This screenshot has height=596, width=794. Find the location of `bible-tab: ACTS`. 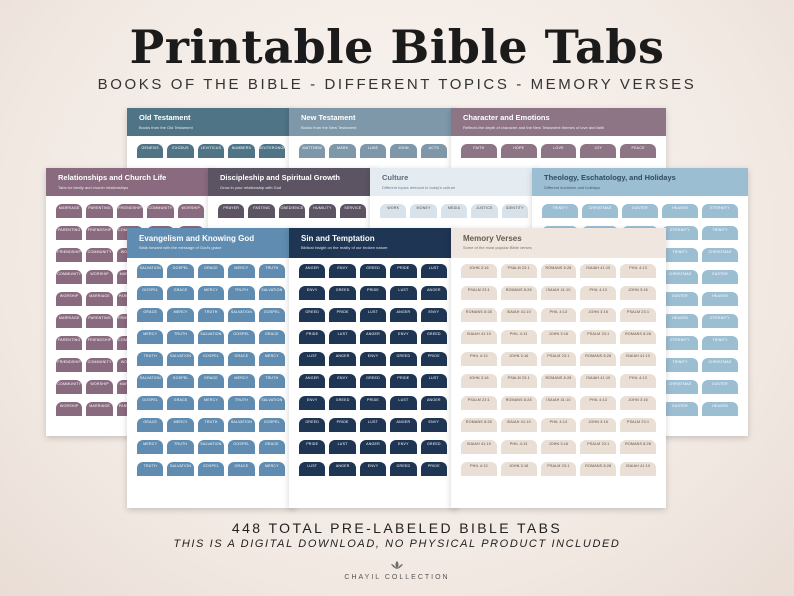

bible-tab: ACTS is located at coordinates (434, 151).